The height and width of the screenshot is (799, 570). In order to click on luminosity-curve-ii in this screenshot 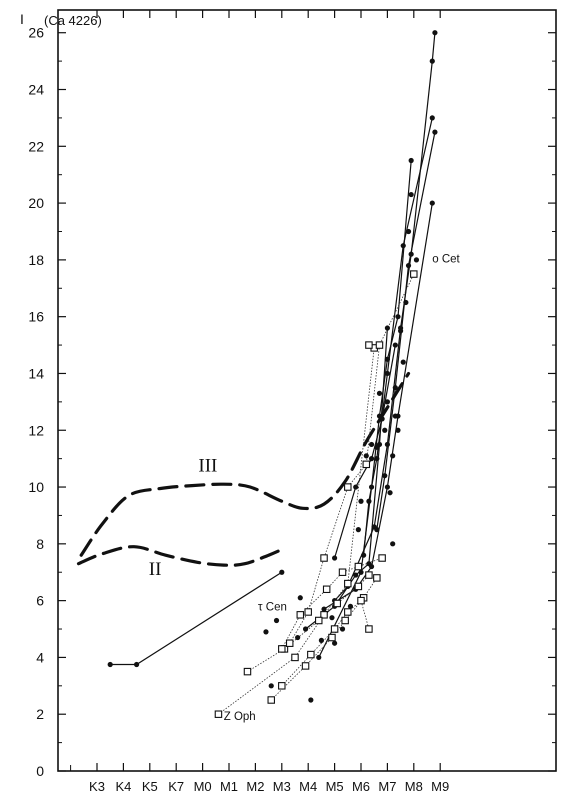, I will do `click(180, 556)`.